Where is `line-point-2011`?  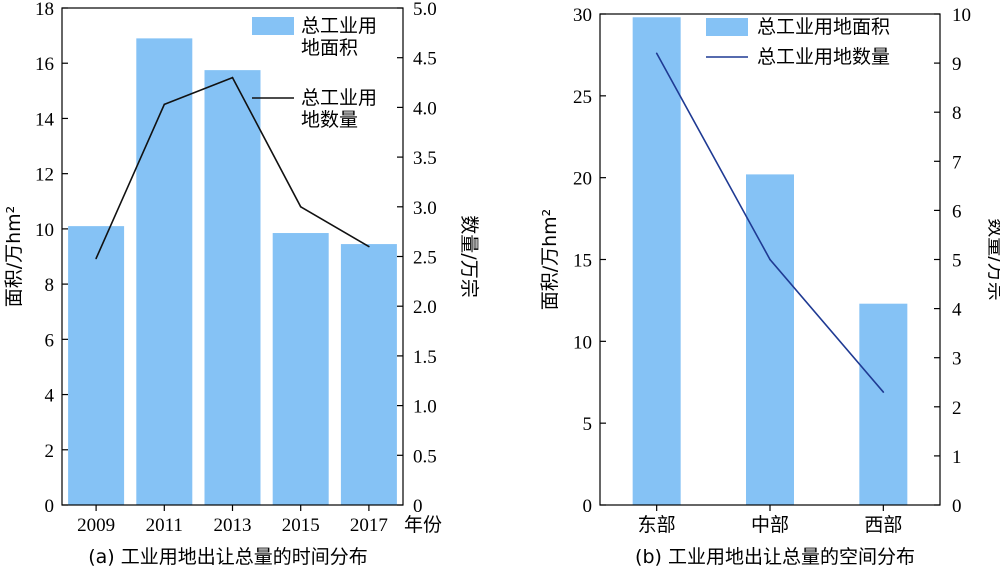
line-point-2011 is located at coordinates (164, 104).